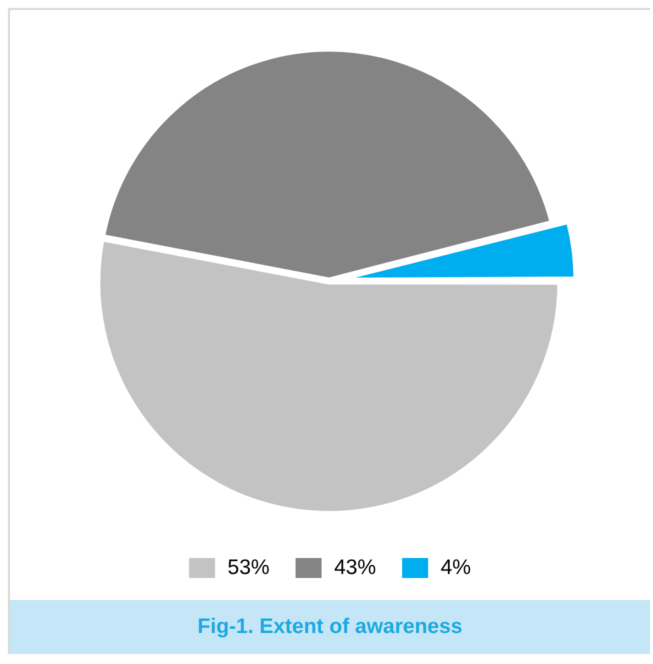 The image size is (653, 664). Describe the element at coordinates (330, 627) in the screenshot. I see `text: Fig-1. Extent of awareness` at that location.